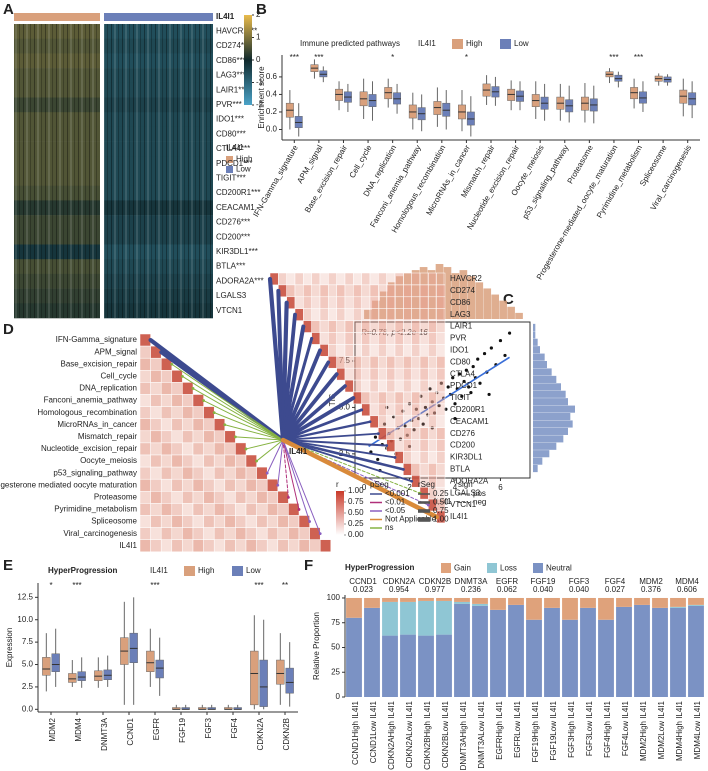 This screenshot has height=771, width=708. I want to click on y-tick-label: 75, so click(335, 622).